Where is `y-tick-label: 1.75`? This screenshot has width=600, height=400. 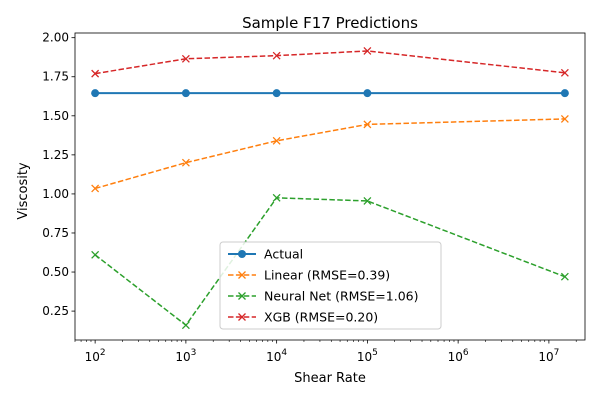
y-tick-label: 1.75 is located at coordinates (55, 77).